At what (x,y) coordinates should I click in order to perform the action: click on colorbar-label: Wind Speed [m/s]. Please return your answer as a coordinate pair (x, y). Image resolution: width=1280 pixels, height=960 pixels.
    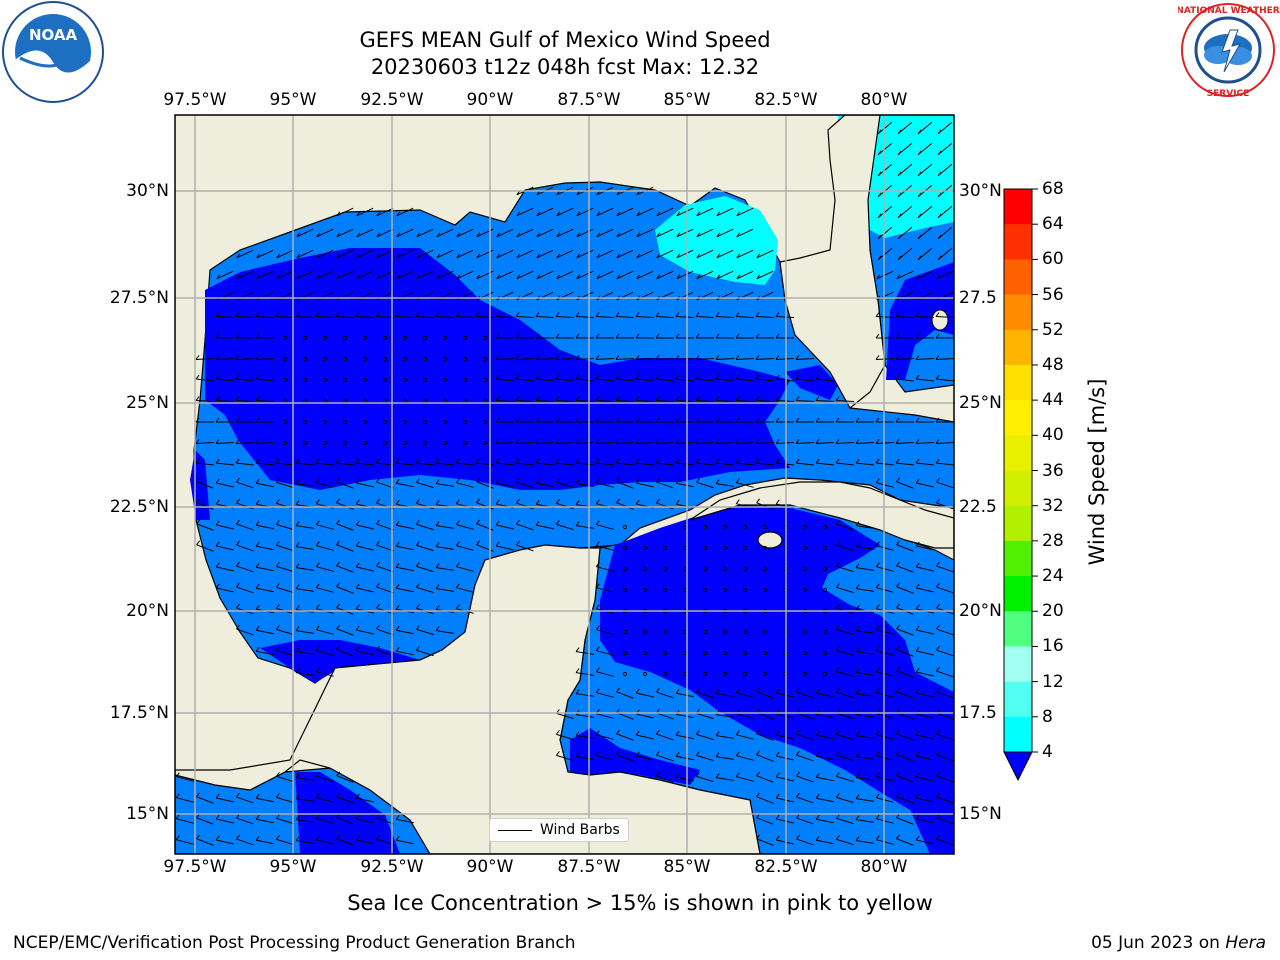
    Looking at the image, I should click on (1097, 472).